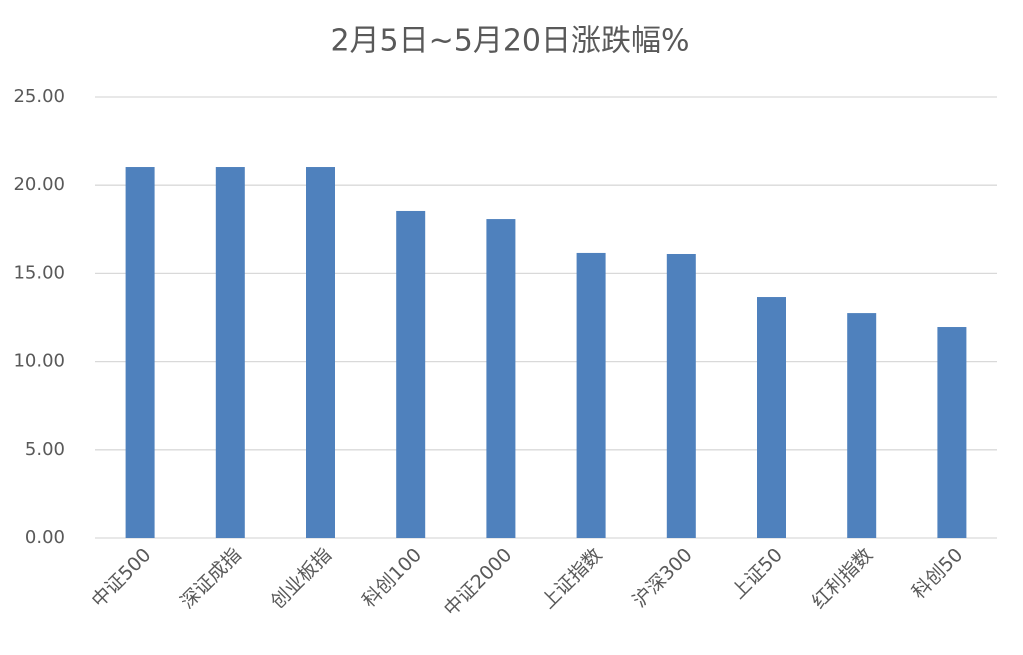  Describe the element at coordinates (571, 578) in the screenshot. I see `x-tick-label: 上证指数` at that location.